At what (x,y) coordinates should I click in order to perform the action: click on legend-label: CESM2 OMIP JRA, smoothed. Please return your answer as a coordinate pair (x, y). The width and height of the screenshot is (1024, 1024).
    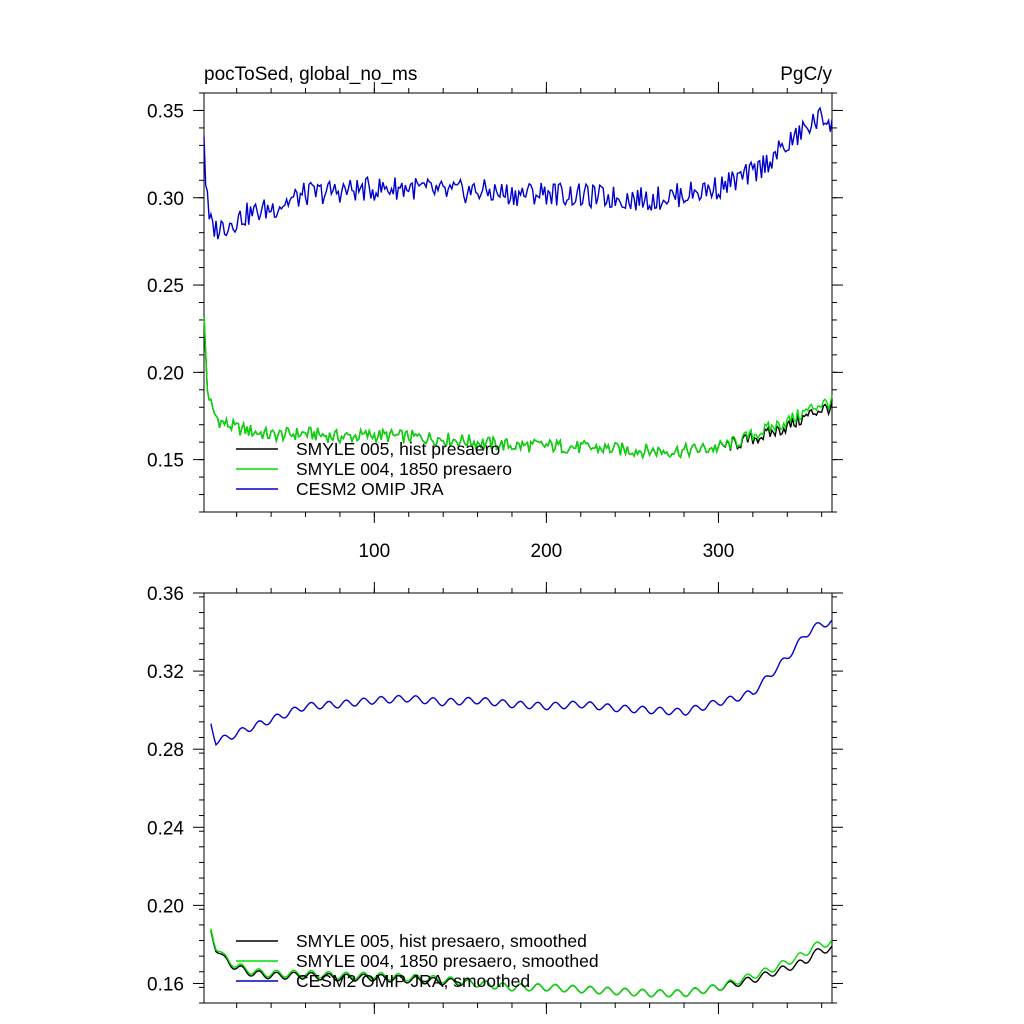
    Looking at the image, I should click on (413, 981).